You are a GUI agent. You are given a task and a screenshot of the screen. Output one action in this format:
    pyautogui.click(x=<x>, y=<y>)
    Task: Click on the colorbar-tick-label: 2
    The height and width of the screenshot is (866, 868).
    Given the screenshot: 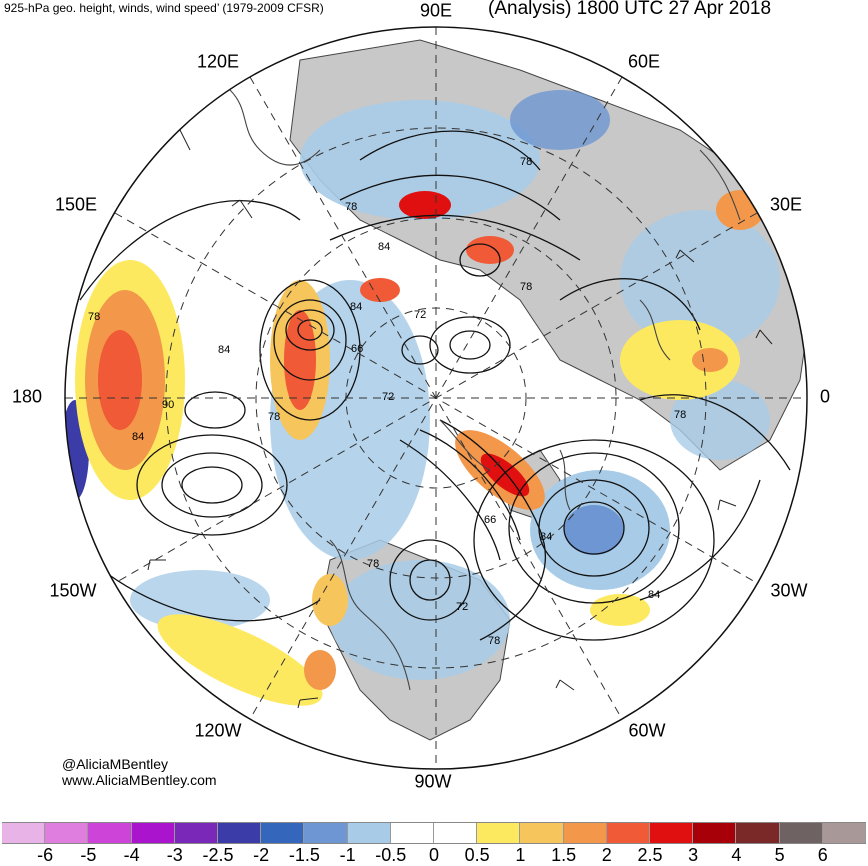 What is the action you would take?
    pyautogui.click(x=606, y=855)
    